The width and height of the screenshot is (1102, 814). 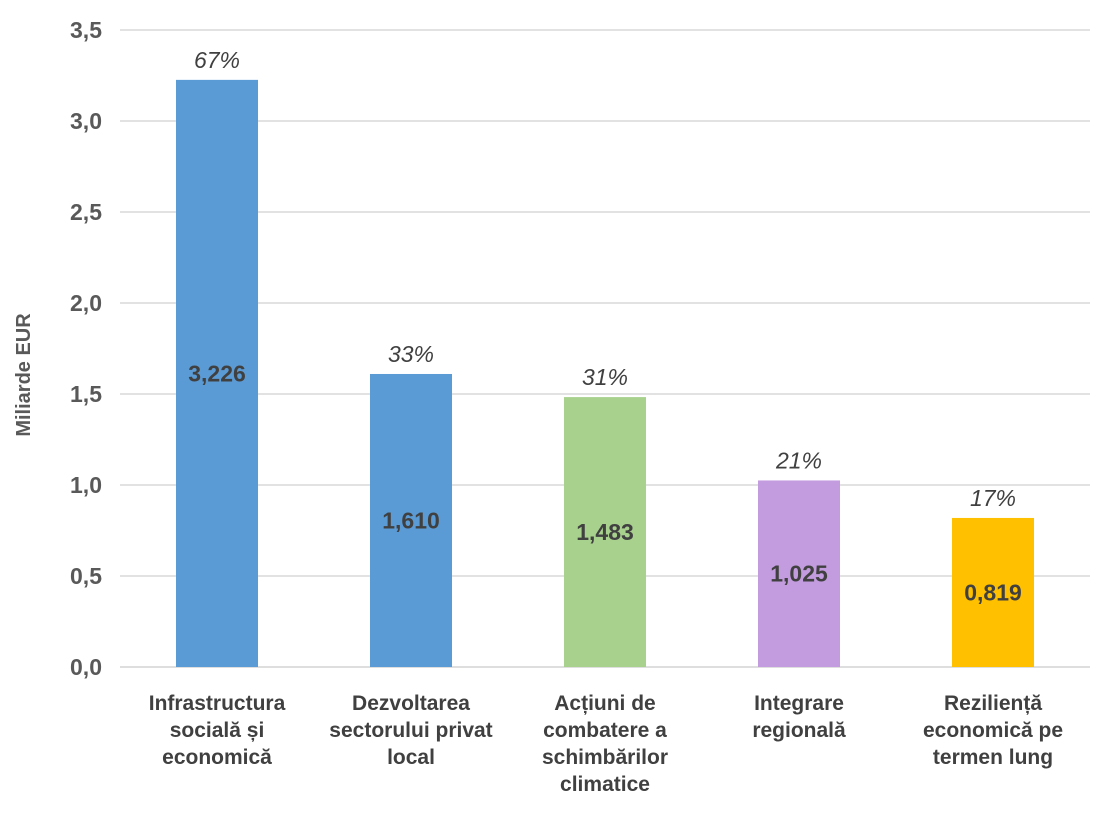 What do you see at coordinates (86, 394) in the screenshot?
I see `y-tick-label: 1,5` at bounding box center [86, 394].